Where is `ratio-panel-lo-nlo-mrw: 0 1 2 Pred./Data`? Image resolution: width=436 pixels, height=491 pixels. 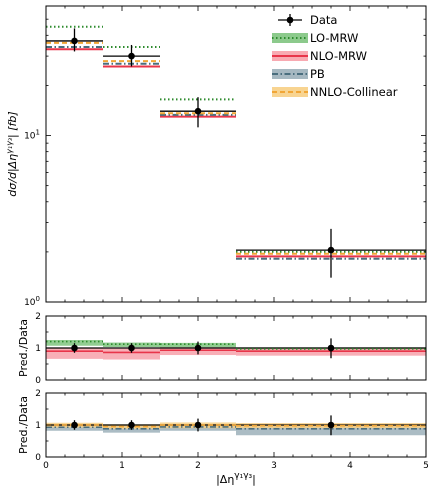
ratio-panel-lo-nlo-mrw: 0 1 2 Pred./Data is located at coordinates (222, 349).